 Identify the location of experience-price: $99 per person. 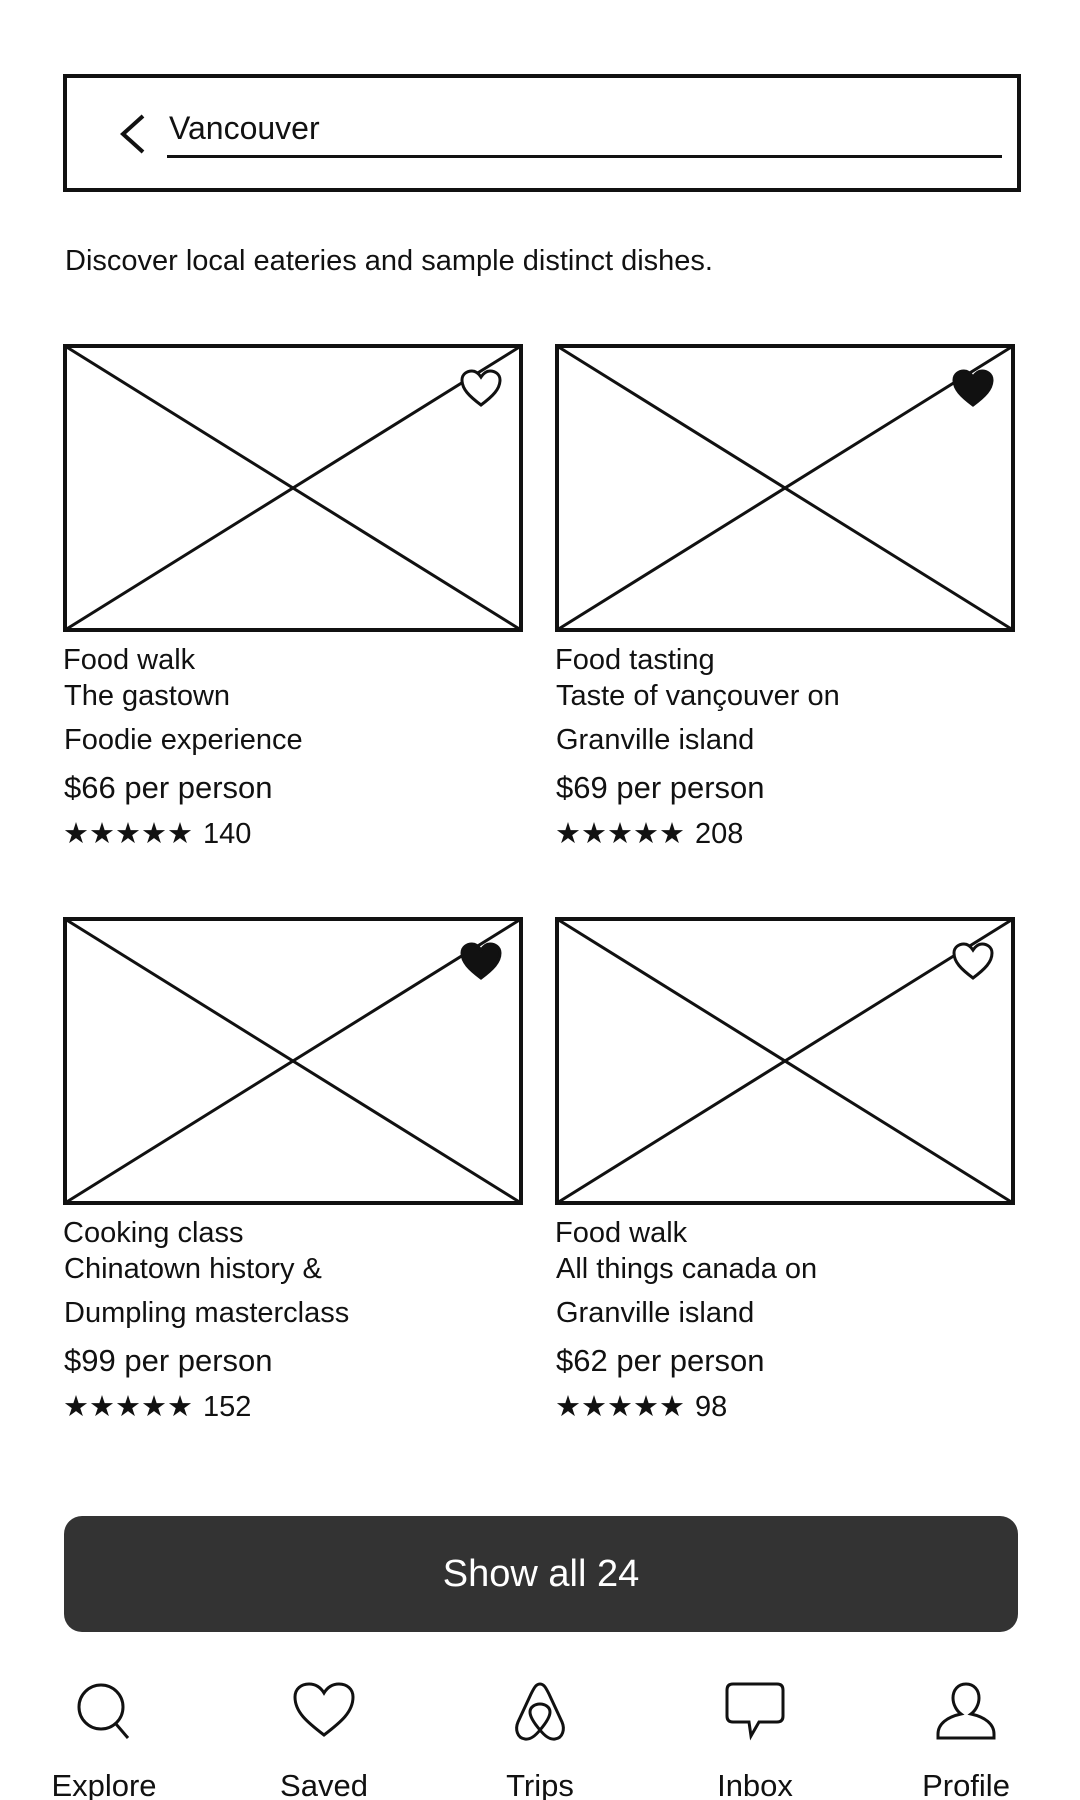
(168, 1360).